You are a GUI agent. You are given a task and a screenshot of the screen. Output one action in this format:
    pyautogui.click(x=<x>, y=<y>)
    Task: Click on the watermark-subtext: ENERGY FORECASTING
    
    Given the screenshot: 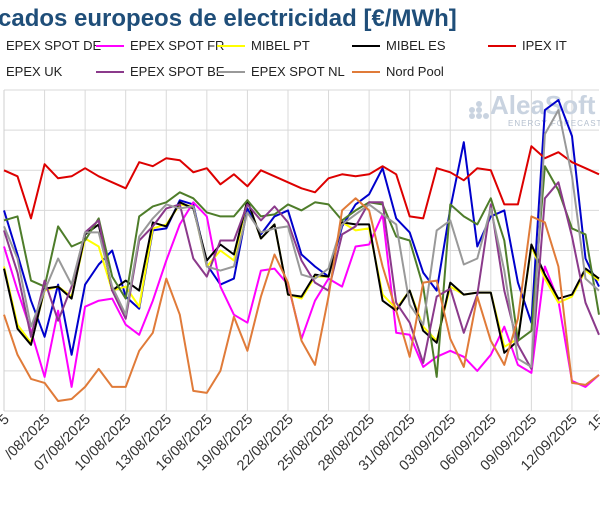 What is the action you would take?
    pyautogui.click(x=554, y=123)
    